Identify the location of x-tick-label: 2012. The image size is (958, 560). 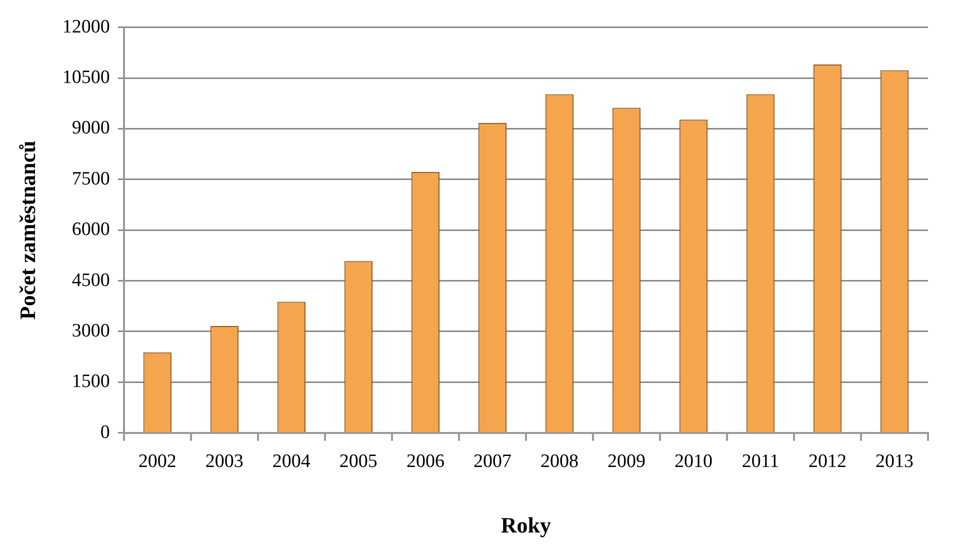
(827, 461).